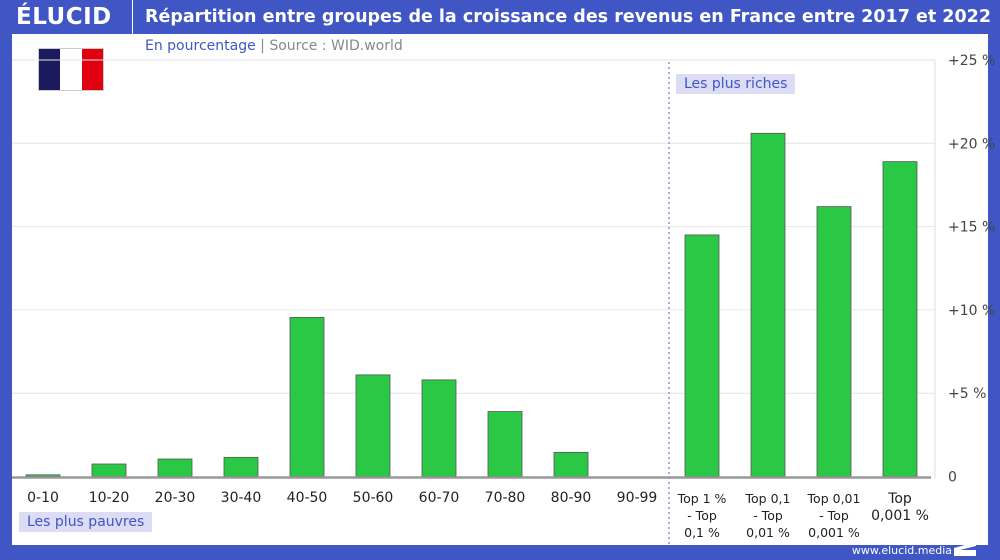 This screenshot has width=1000, height=560. What do you see at coordinates (971, 311) in the screenshot?
I see `y-tick-label: +10 %` at bounding box center [971, 311].